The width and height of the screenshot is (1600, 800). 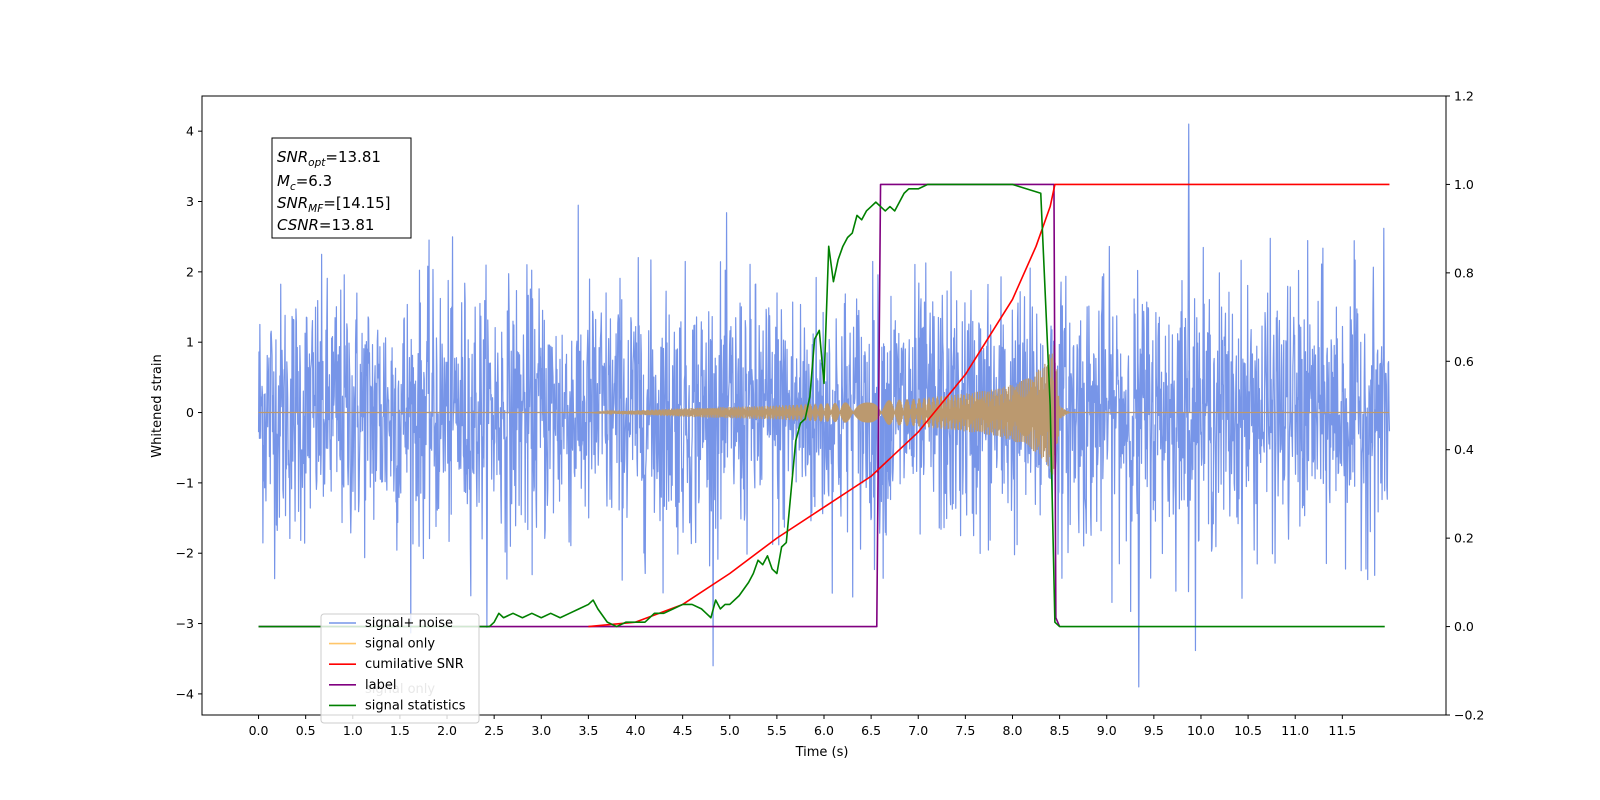 What do you see at coordinates (588, 730) in the screenshot?
I see `x-tick-label: 3.5` at bounding box center [588, 730].